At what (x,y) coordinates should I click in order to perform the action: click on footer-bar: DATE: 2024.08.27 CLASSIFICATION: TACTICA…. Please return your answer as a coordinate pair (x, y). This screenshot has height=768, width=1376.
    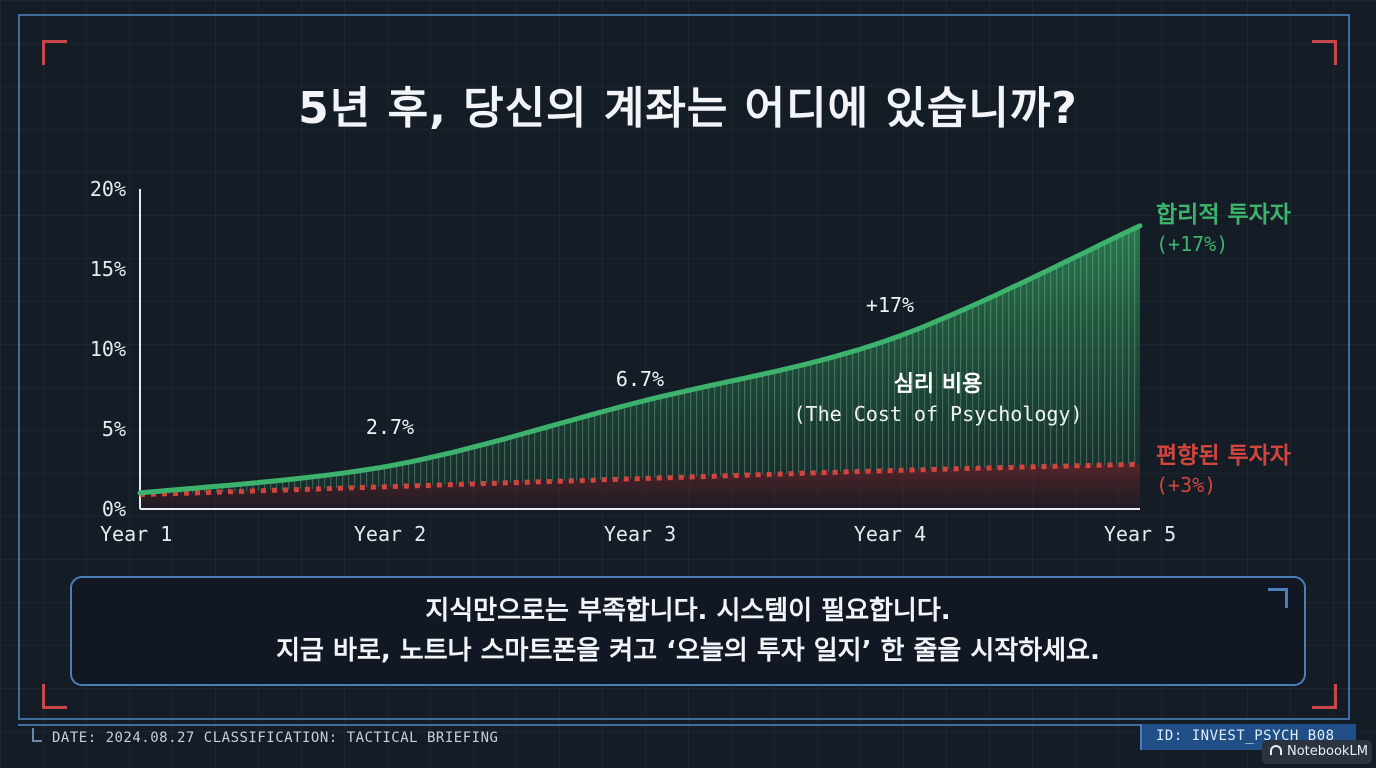
    Looking at the image, I should click on (684, 737).